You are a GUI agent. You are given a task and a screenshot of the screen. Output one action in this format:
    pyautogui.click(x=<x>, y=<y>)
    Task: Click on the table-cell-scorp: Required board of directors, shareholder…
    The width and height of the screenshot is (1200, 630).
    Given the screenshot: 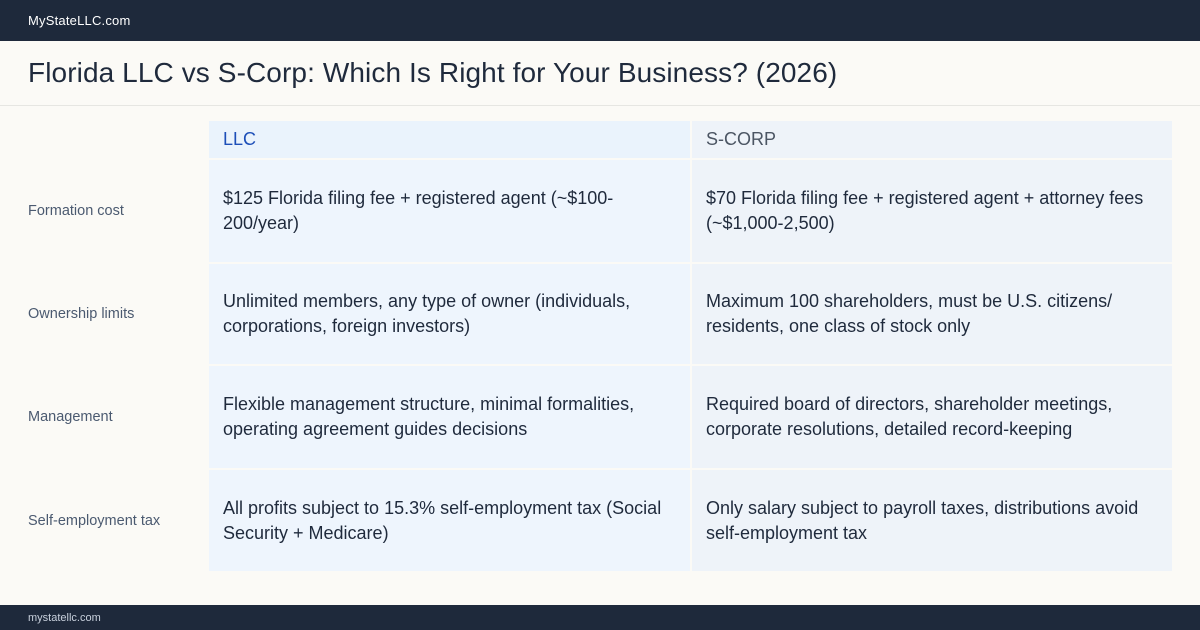 What is the action you would take?
    pyautogui.click(x=932, y=417)
    